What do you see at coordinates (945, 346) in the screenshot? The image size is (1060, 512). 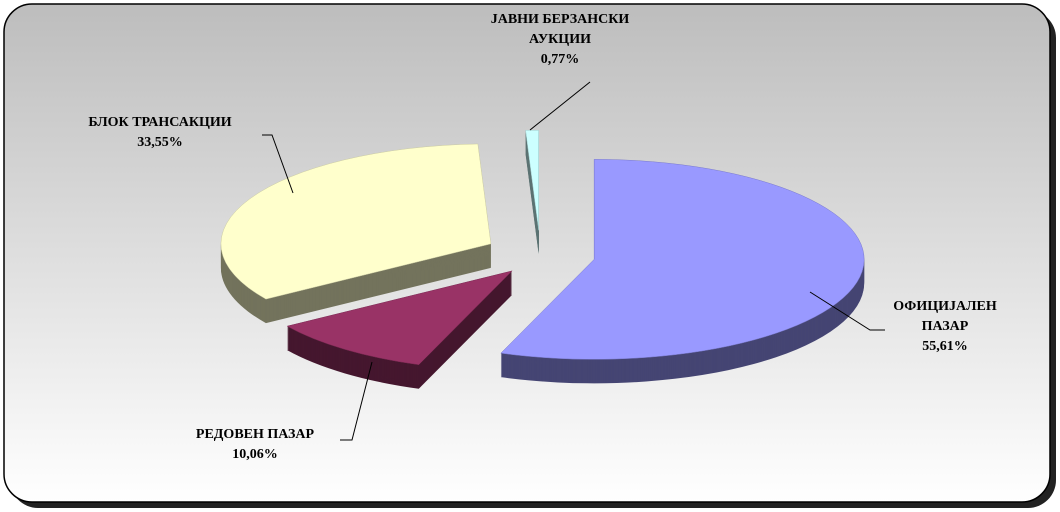 I see `value-label: 55,61%` at bounding box center [945, 346].